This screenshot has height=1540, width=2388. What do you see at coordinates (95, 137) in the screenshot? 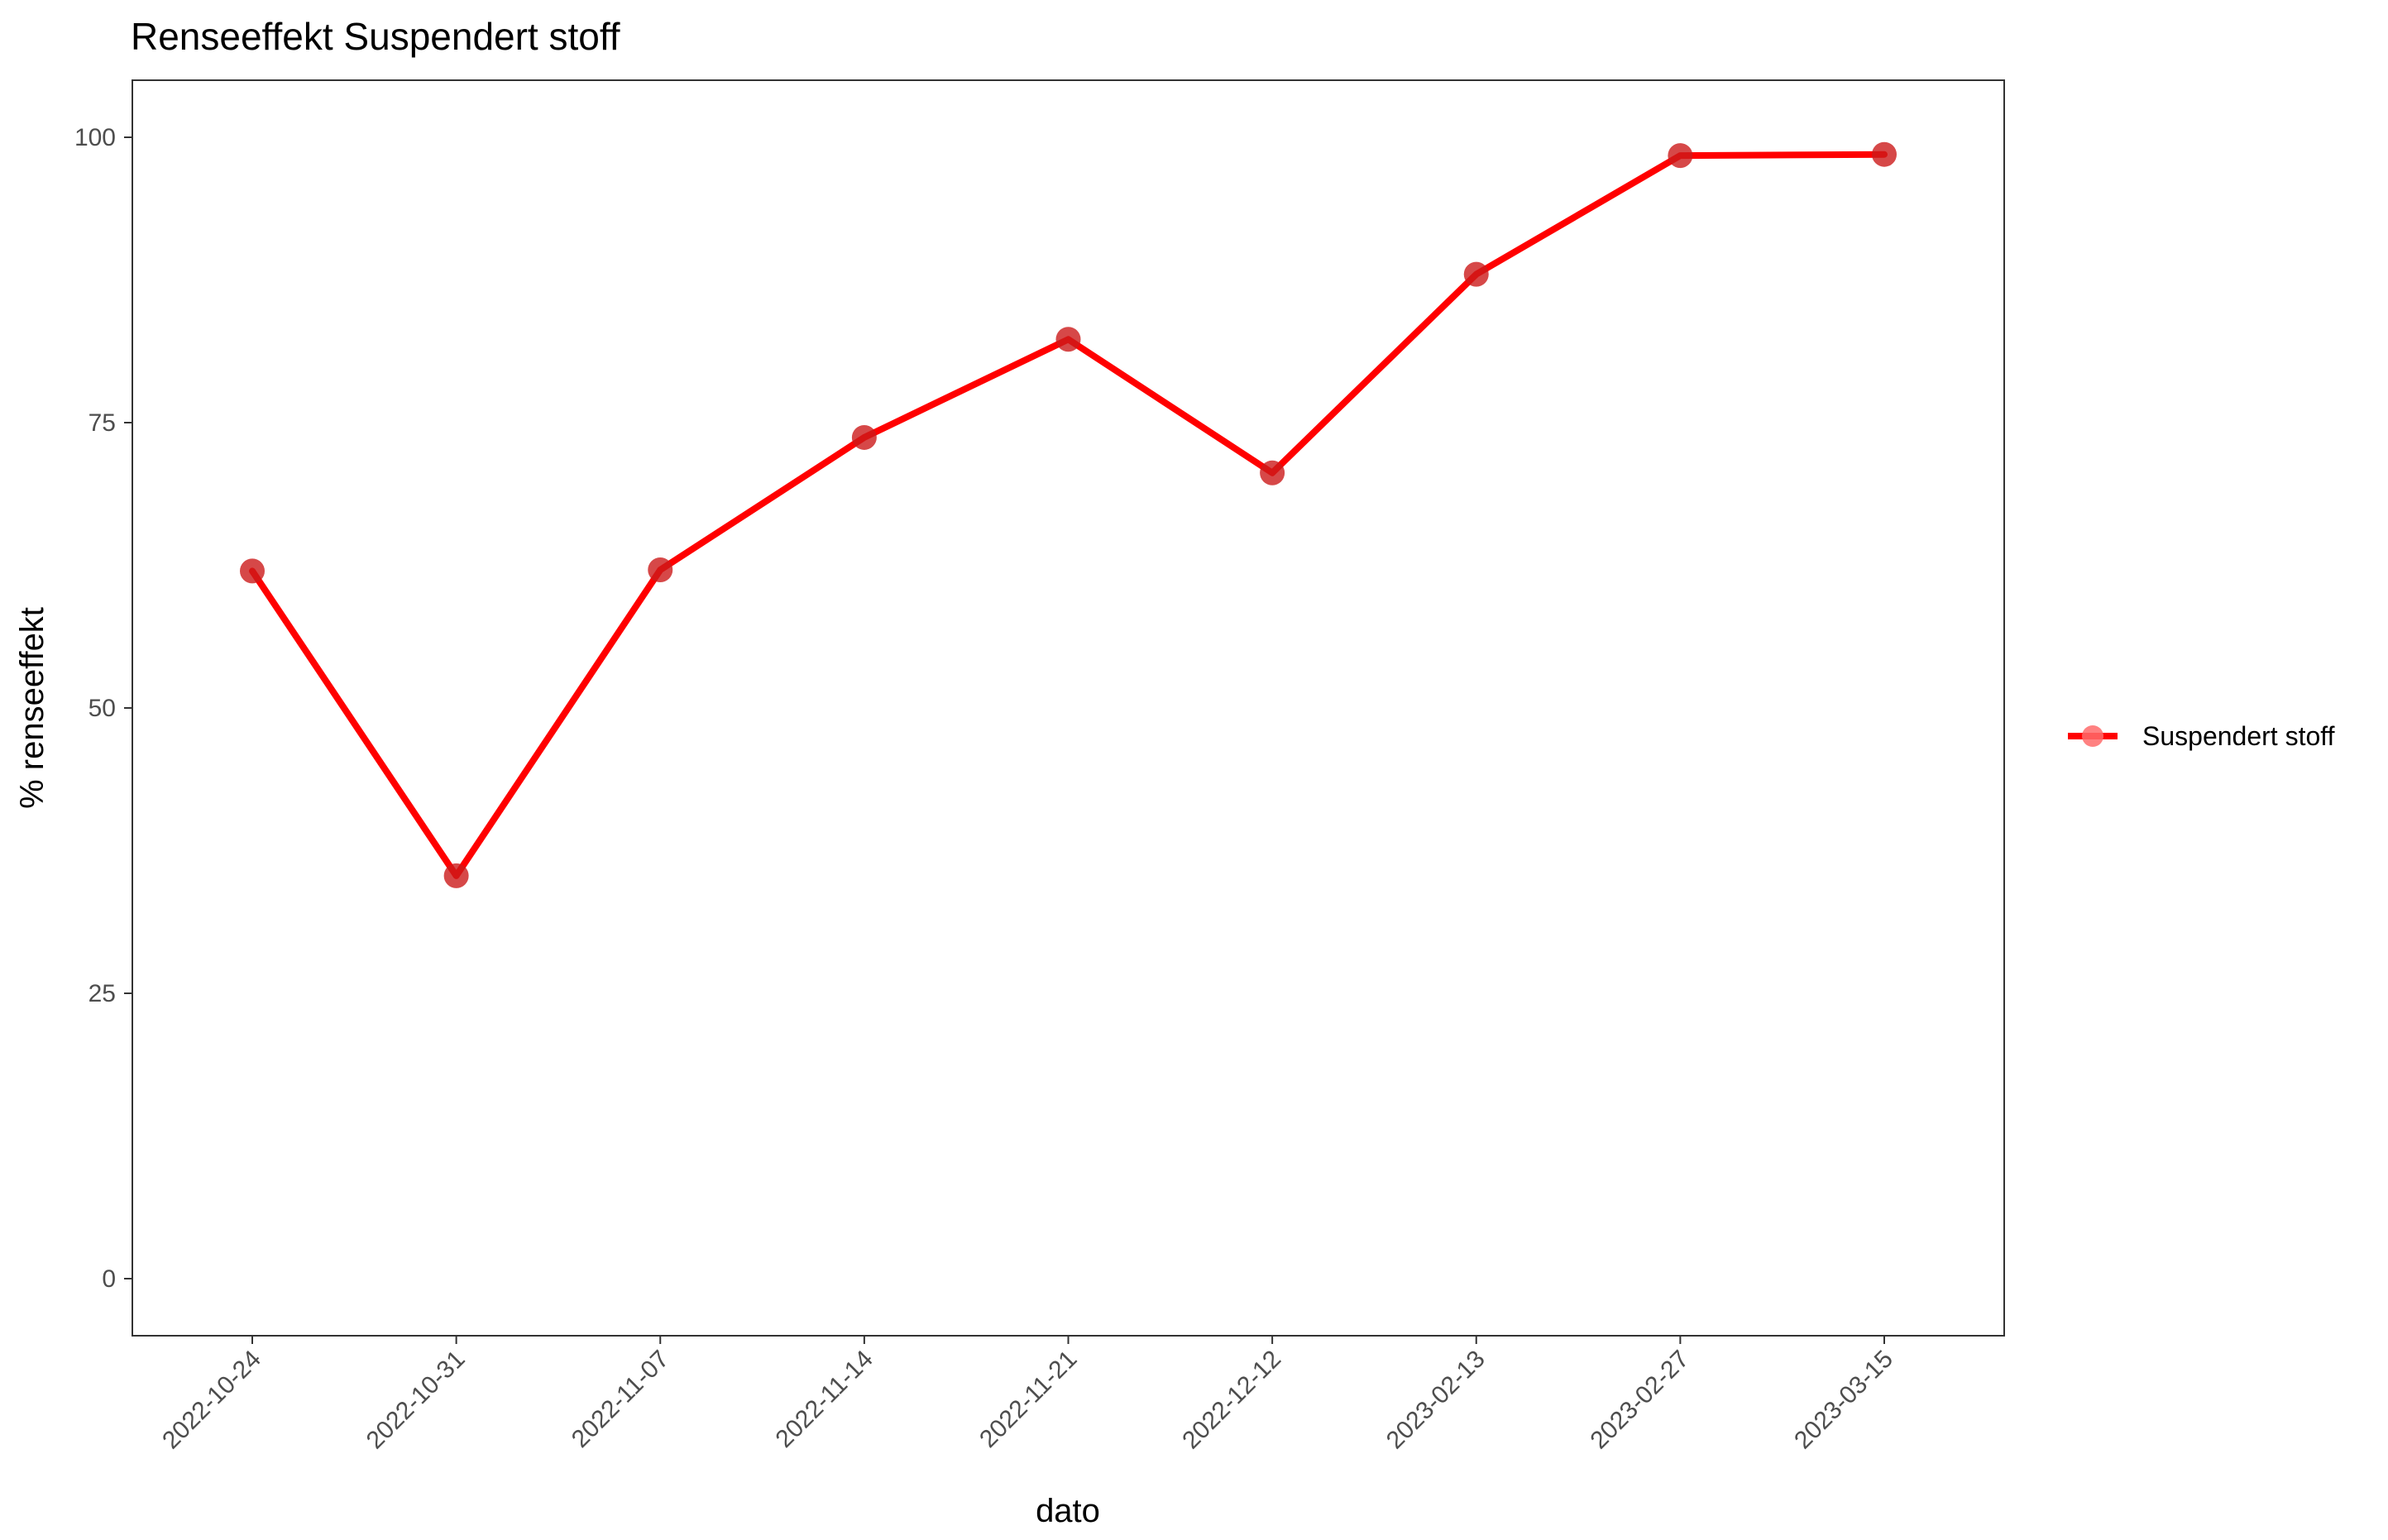
I see `y-tick-label: 100` at bounding box center [95, 137].